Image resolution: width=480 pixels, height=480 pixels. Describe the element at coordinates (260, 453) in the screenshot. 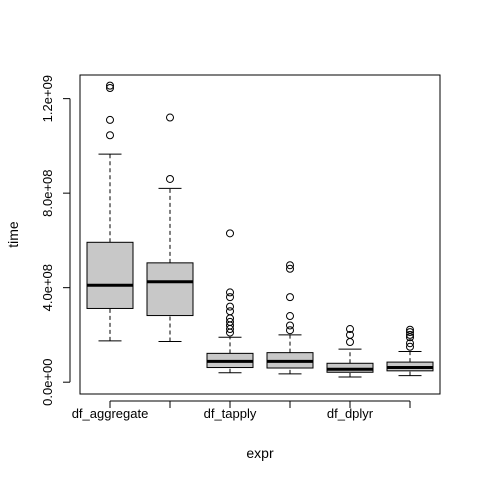

I see `x-axis-label: expr` at that location.